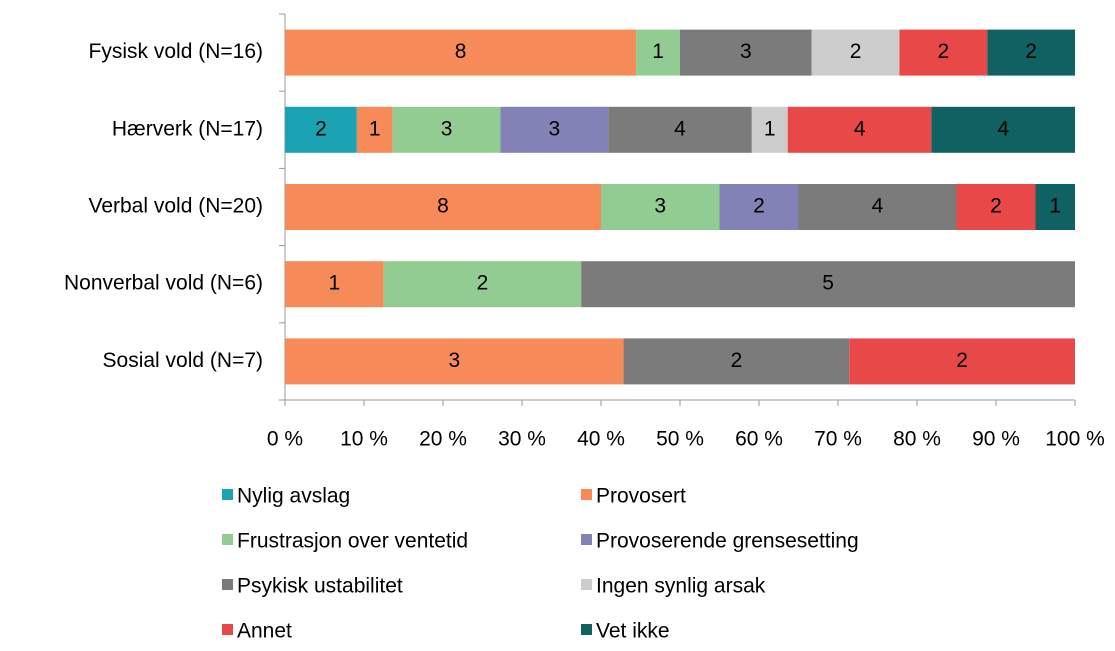 This screenshot has width=1115, height=651. Describe the element at coordinates (681, 586) in the screenshot. I see `legend-label: Ingen synlig arsak` at that location.